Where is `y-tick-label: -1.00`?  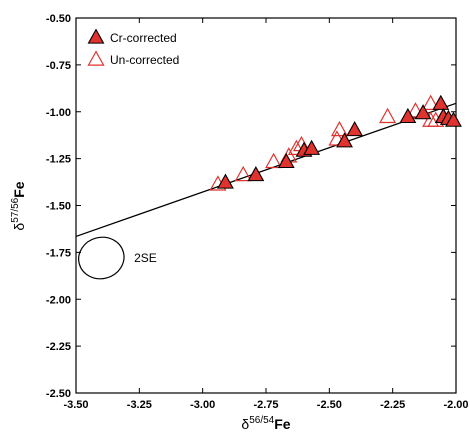 y-tick-label: -1.00 is located at coordinates (58, 113).